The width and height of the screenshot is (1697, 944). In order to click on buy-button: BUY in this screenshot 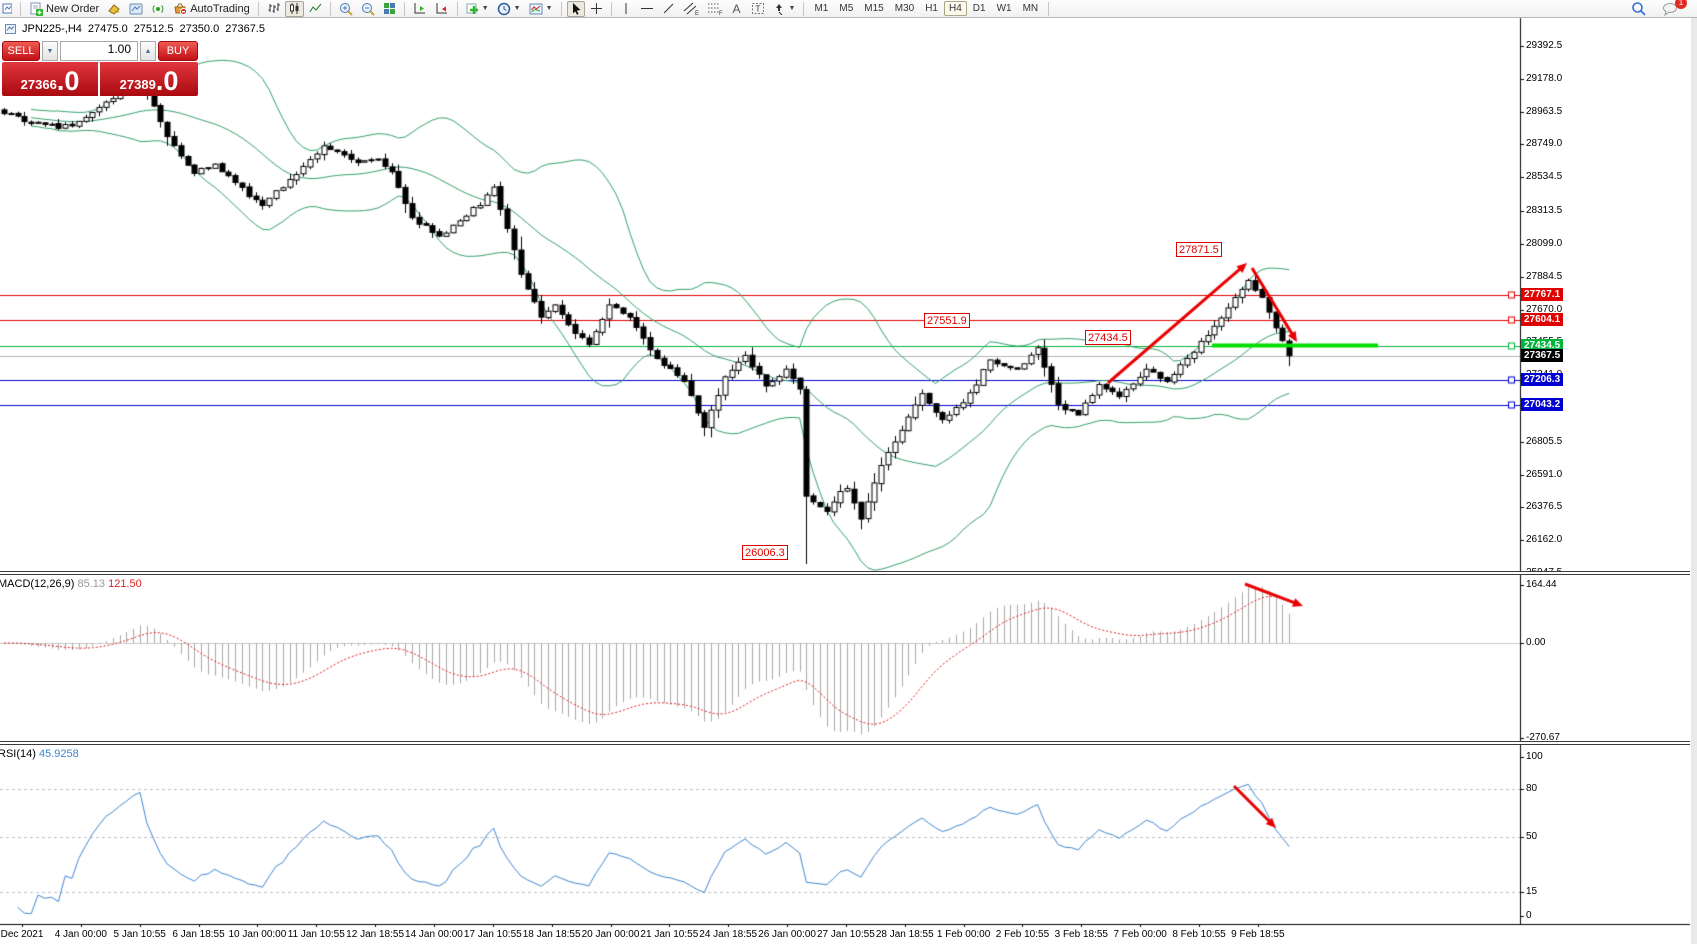, I will do `click(178, 51)`.